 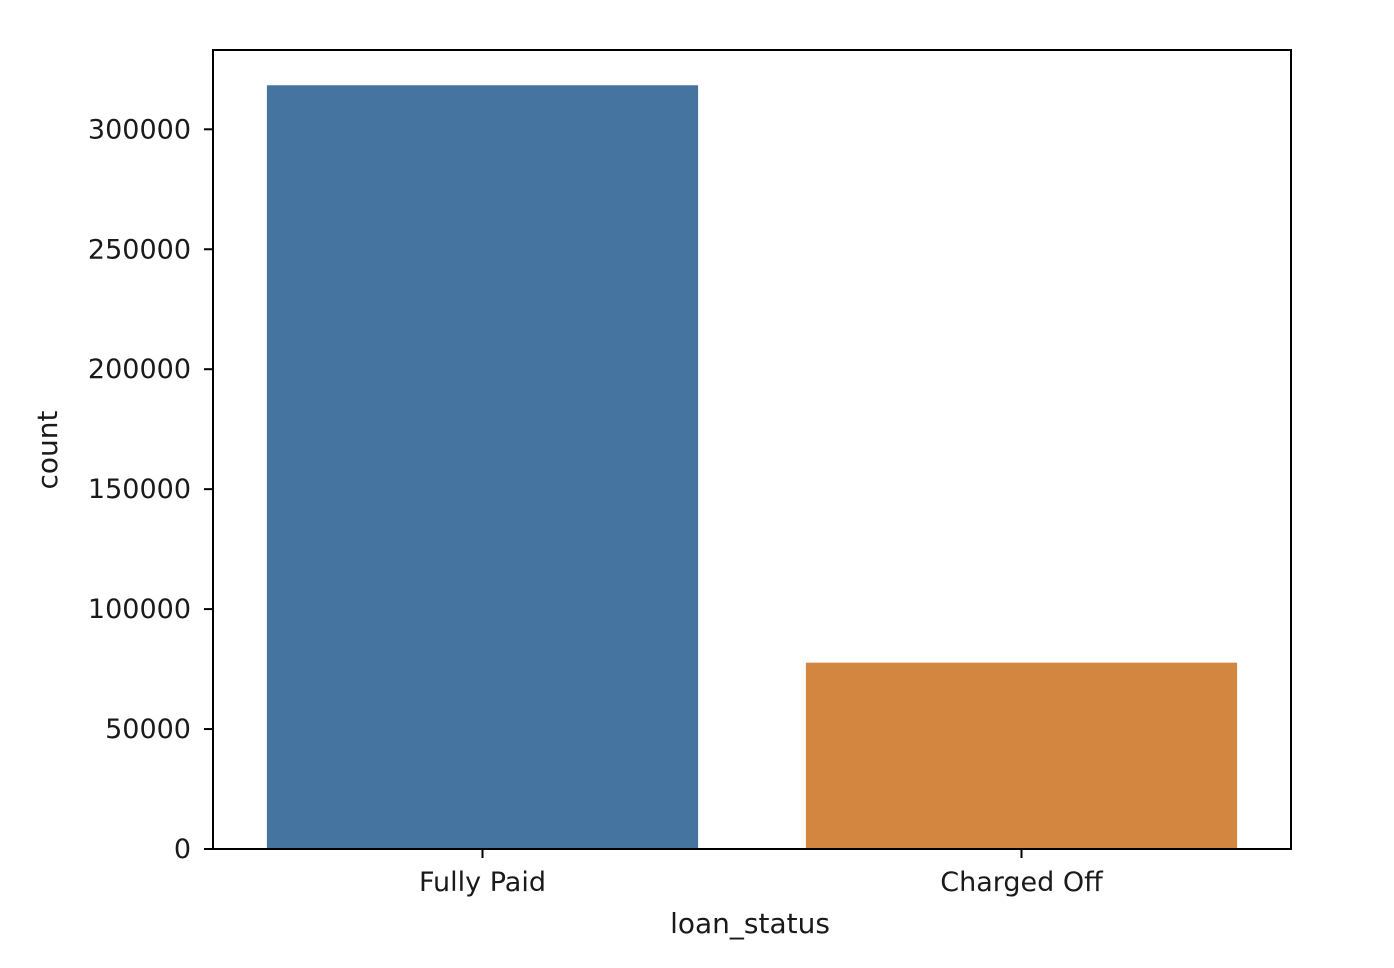 What do you see at coordinates (139, 489) in the screenshot?
I see `y-tick-label: 150000` at bounding box center [139, 489].